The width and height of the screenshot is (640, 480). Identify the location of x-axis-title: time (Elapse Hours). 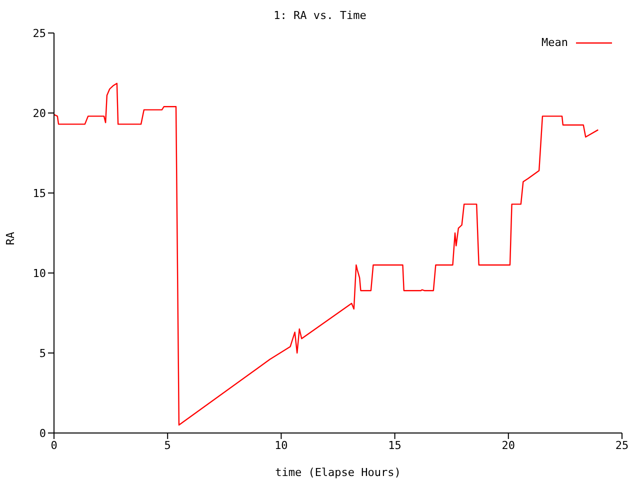
(338, 472).